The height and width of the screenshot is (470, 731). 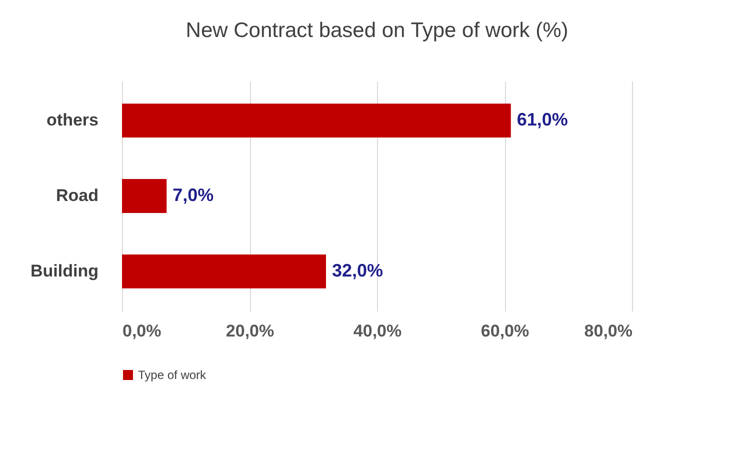 What do you see at coordinates (542, 120) in the screenshot?
I see `data-label: 61,0%` at bounding box center [542, 120].